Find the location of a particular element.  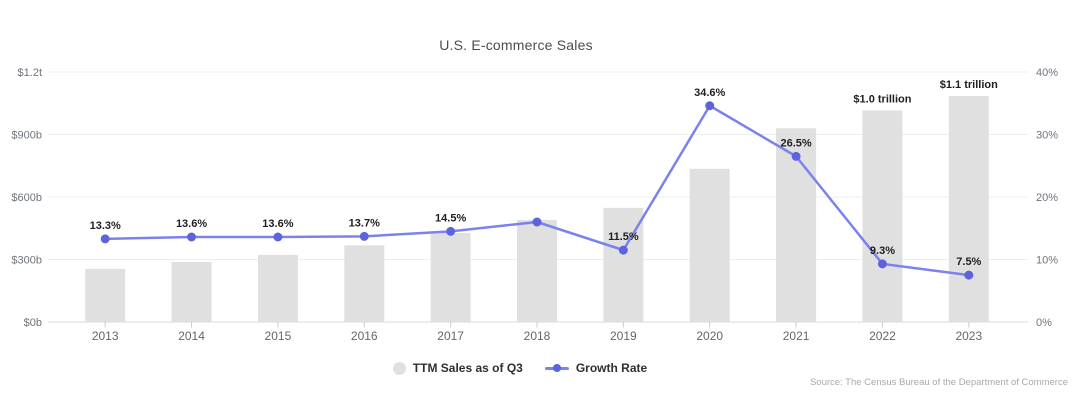

bar-2017 is located at coordinates (450, 277).